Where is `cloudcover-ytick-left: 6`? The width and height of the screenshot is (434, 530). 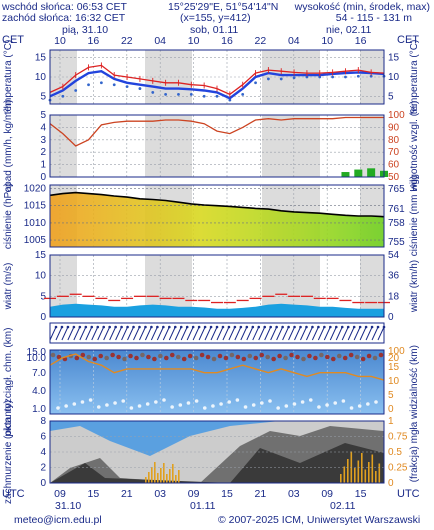
cloudcover-ytick-left: 6 is located at coordinates (43, 437).